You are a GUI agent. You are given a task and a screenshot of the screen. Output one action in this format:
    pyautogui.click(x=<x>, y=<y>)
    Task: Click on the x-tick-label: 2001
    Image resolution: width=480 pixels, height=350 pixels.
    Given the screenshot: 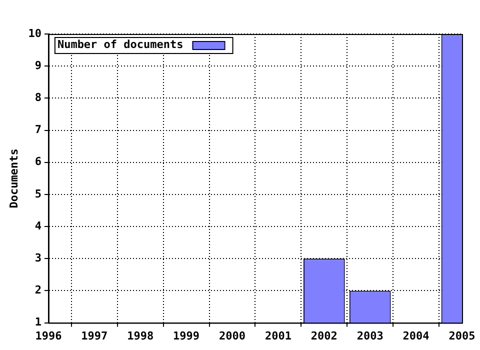 What is the action you would take?
    pyautogui.click(x=278, y=335)
    